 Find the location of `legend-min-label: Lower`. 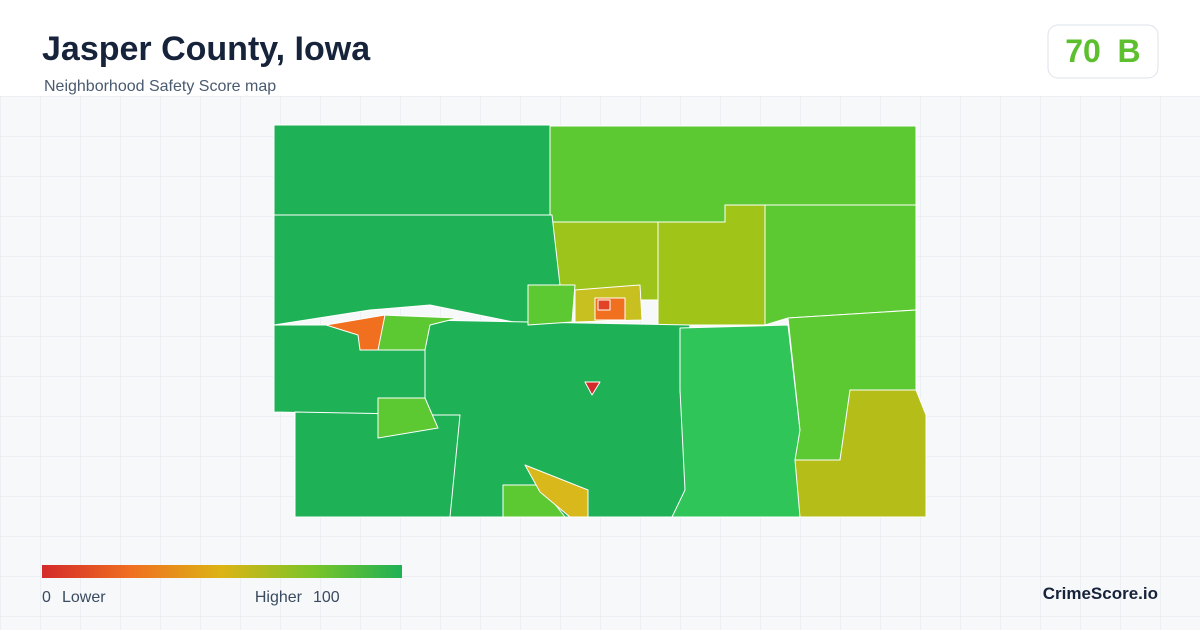

legend-min-label: Lower is located at coordinates (84, 597).